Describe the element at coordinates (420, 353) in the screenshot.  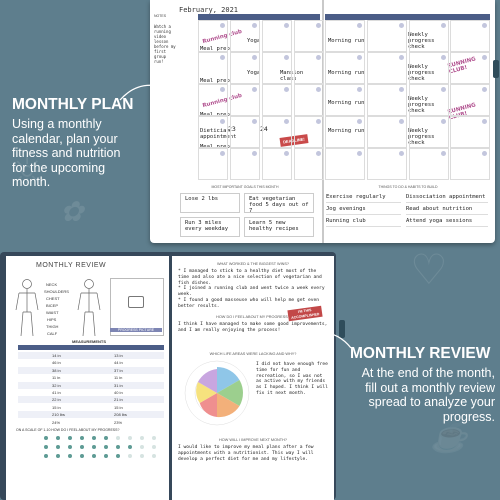
I see `monthly-review-title: MONTHLY REVIEW` at that location.